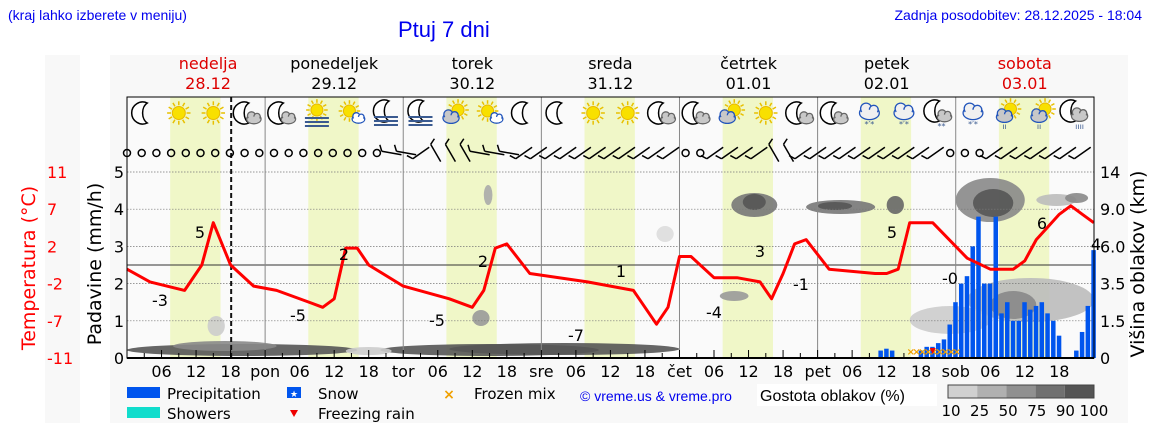 The height and width of the screenshot is (443, 1152). Describe the element at coordinates (950, 411) in the screenshot. I see `cloud-density-level: 10` at that location.